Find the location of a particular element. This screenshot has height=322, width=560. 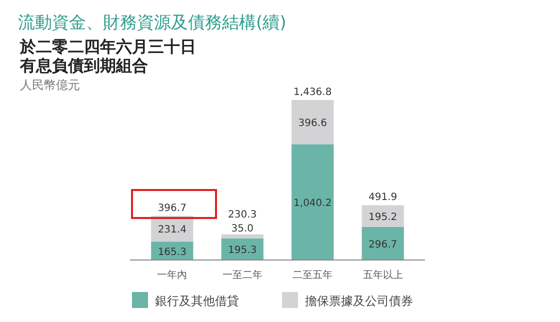

total-label: 491.9 is located at coordinates (383, 198).